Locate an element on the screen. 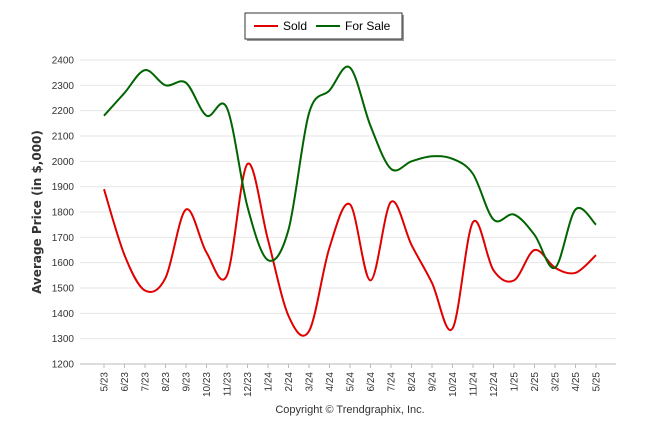 The height and width of the screenshot is (434, 646). x-tick-label: 5/25 is located at coordinates (597, 382).